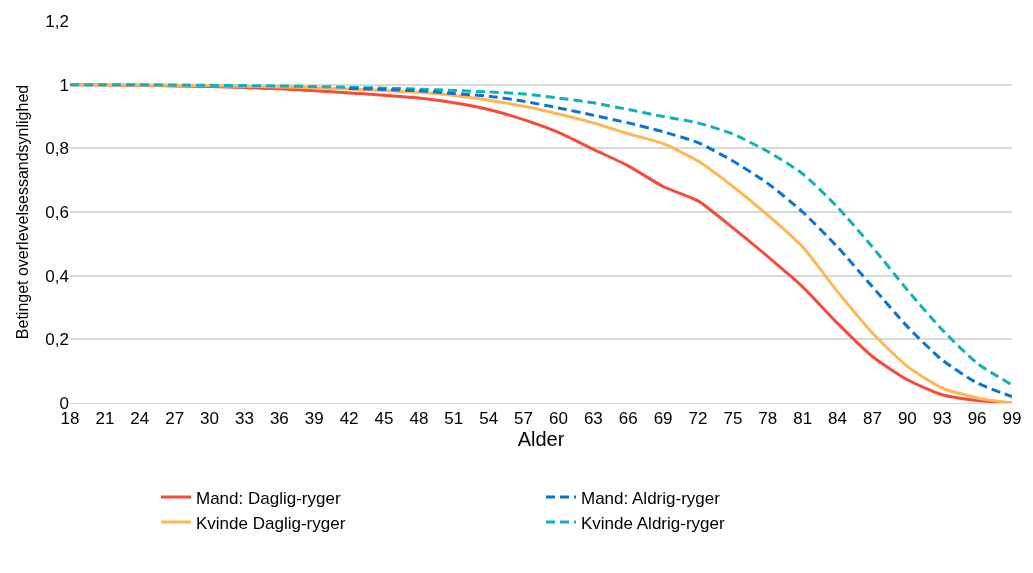 The image size is (1033, 573). What do you see at coordinates (558, 419) in the screenshot?
I see `x-tick-label: 60` at bounding box center [558, 419].